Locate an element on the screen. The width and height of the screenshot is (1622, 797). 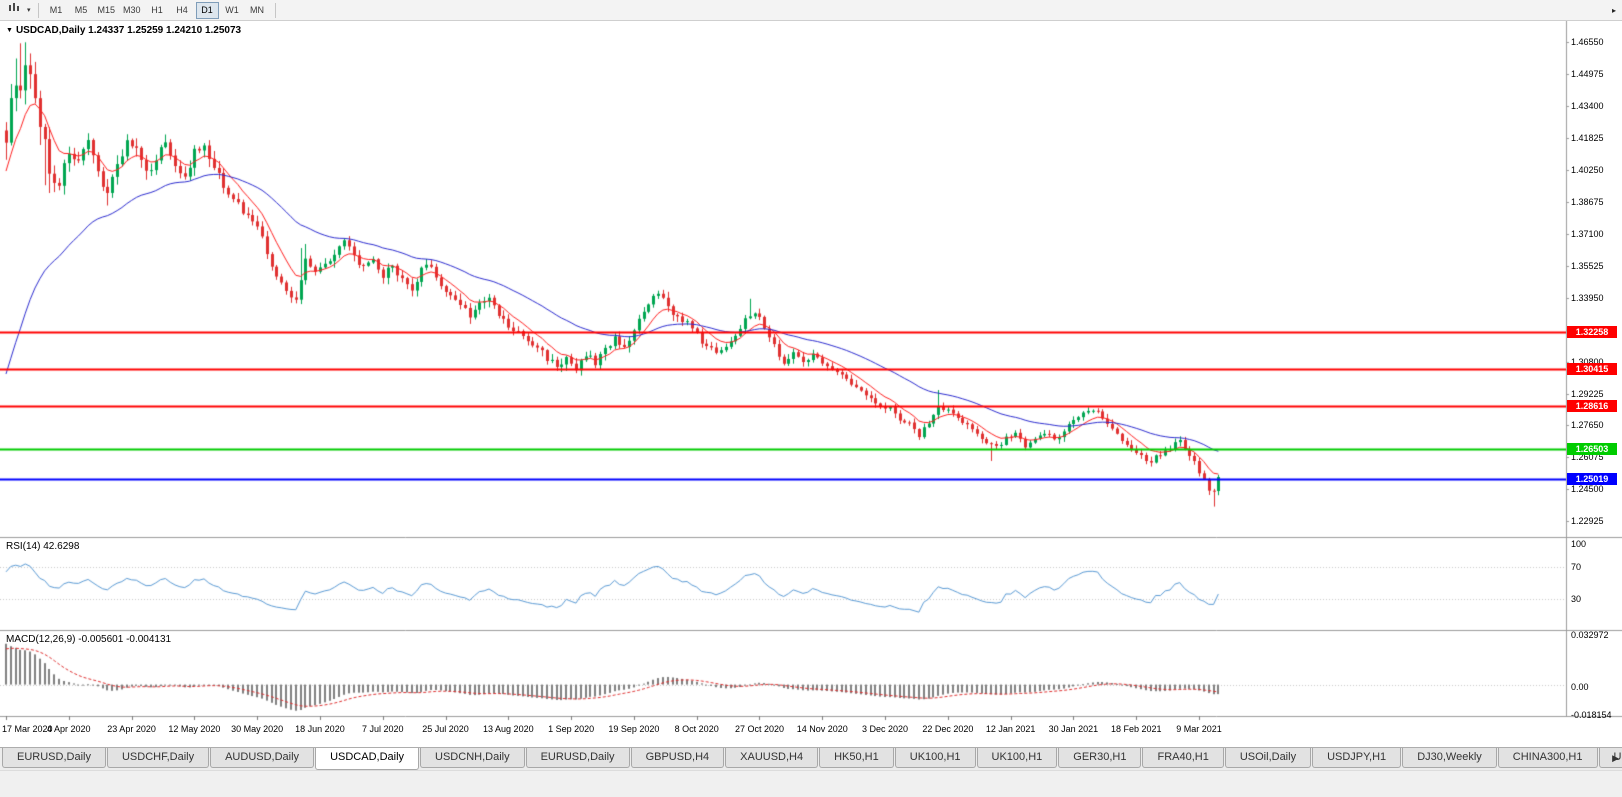
chart-tab-gbpusd-h4: GBPUSD,H4 is located at coordinates (677, 758).